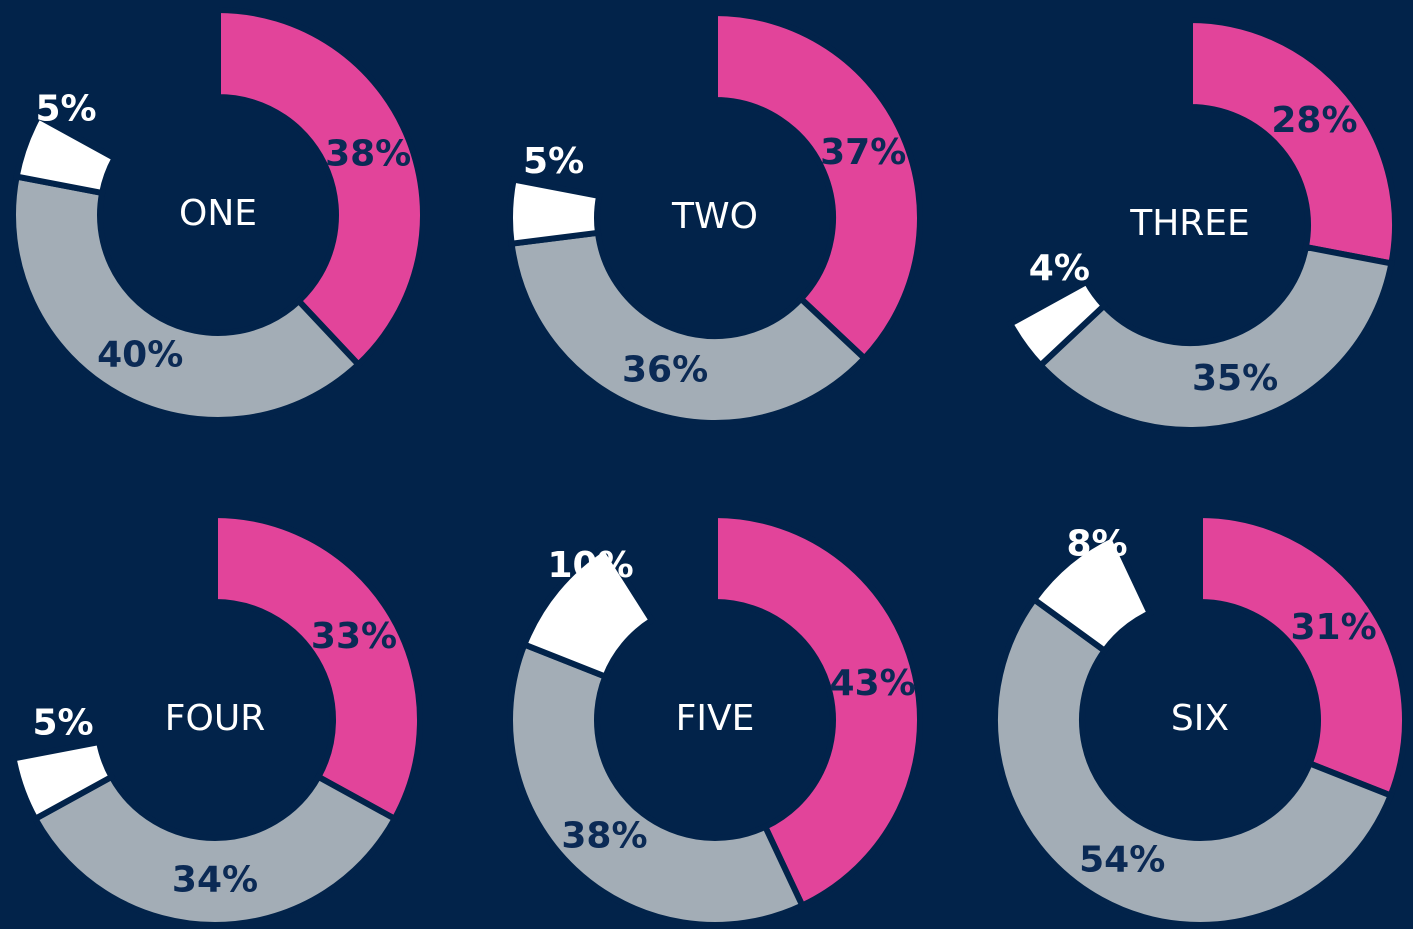  What do you see at coordinates (1096, 544) in the screenshot?
I see `data-label: 8%` at bounding box center [1096, 544].